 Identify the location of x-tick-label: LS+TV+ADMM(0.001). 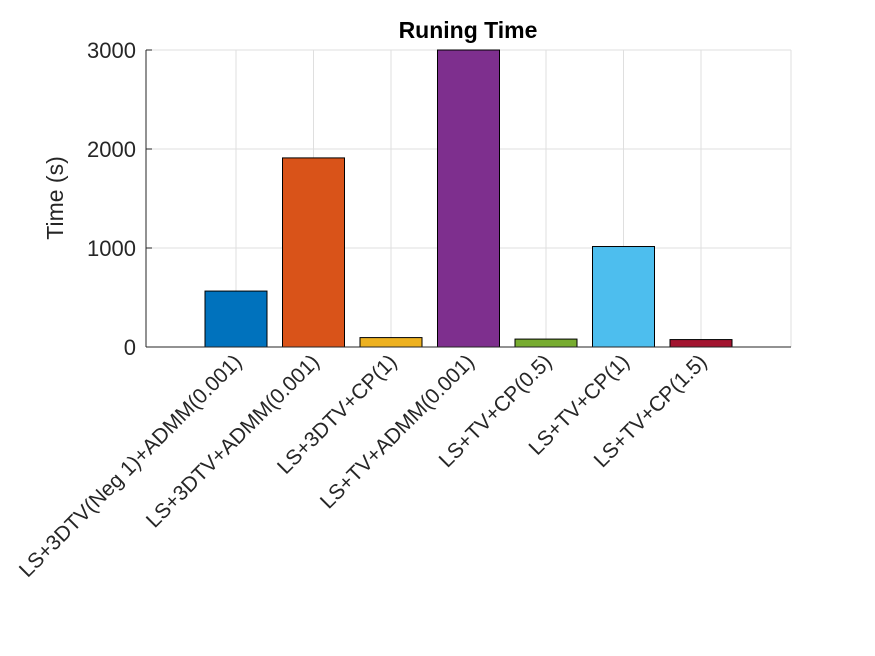
(397, 431).